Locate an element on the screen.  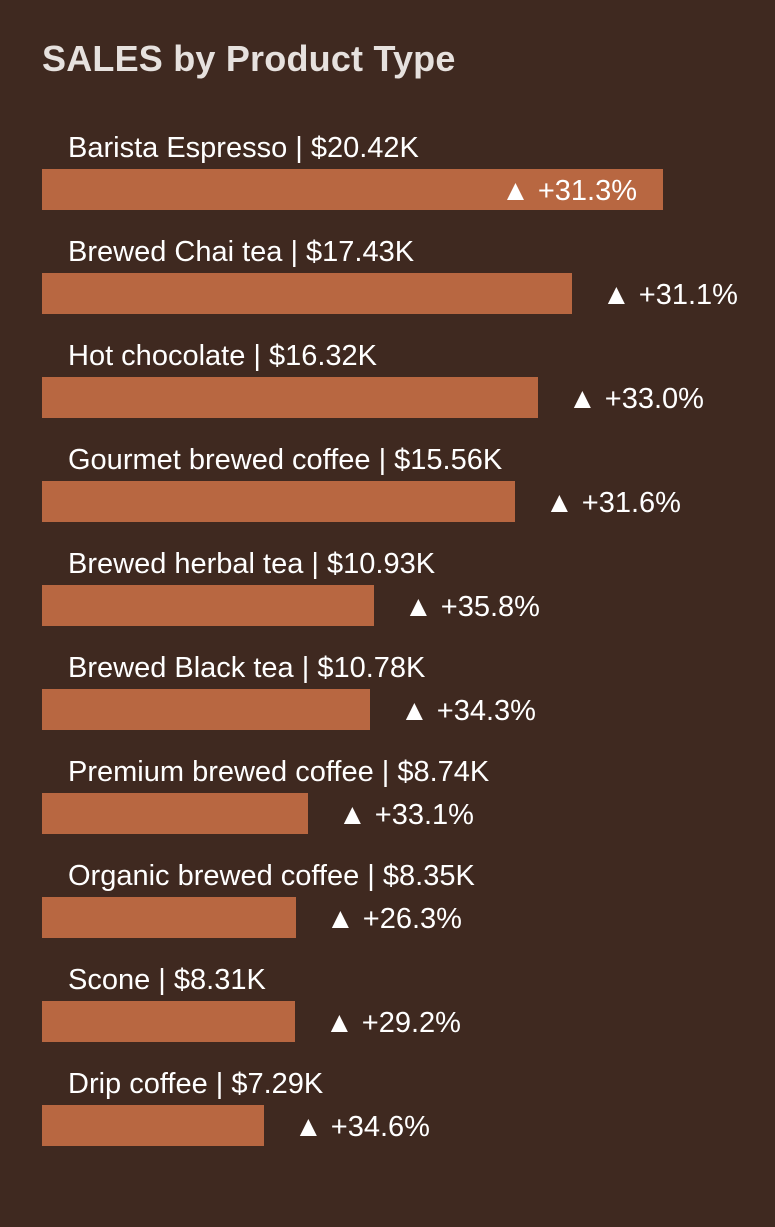
bar-label: Gourmet brewed coffee | $15.56K is located at coordinates (285, 460).